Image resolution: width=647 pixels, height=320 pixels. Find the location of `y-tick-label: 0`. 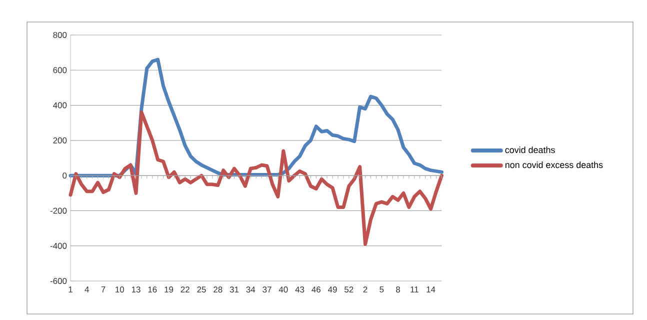

y-tick-label: 0 is located at coordinates (64, 175).